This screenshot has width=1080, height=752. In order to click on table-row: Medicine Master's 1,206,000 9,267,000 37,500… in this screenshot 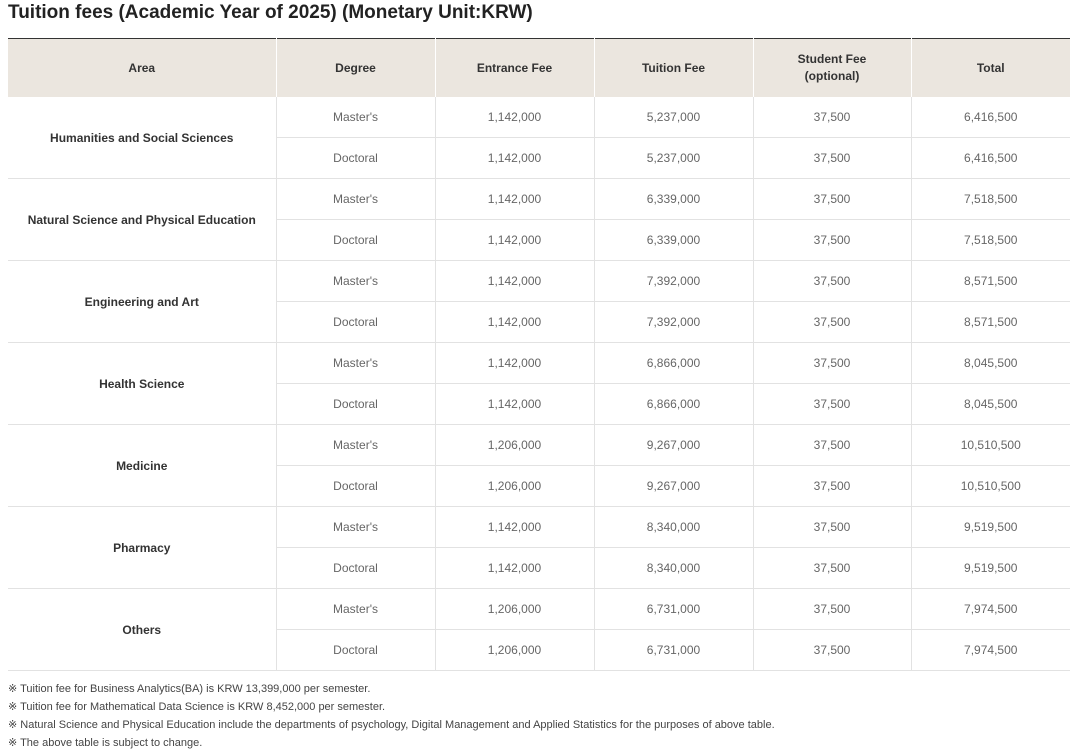, I will do `click(539, 465)`.